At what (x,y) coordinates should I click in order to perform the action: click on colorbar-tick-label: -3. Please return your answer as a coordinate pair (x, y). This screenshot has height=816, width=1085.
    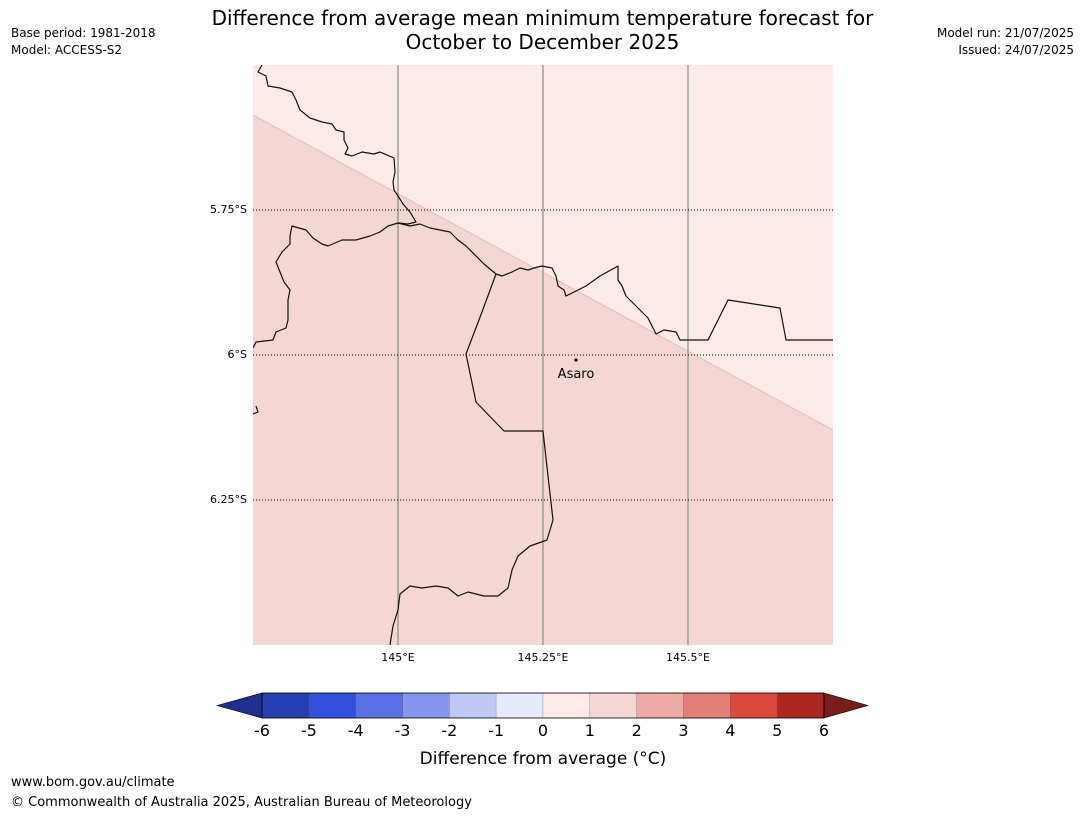
    Looking at the image, I should click on (403, 730).